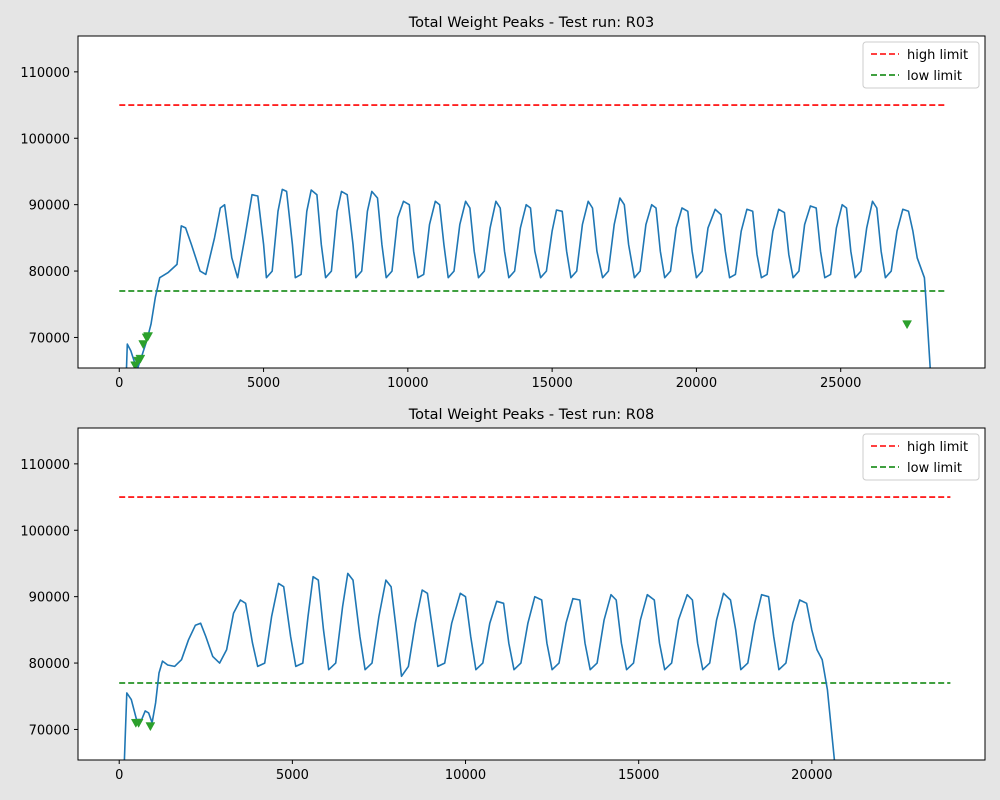 The image size is (1000, 800). I want to click on x-tick-label: 25000, so click(840, 383).